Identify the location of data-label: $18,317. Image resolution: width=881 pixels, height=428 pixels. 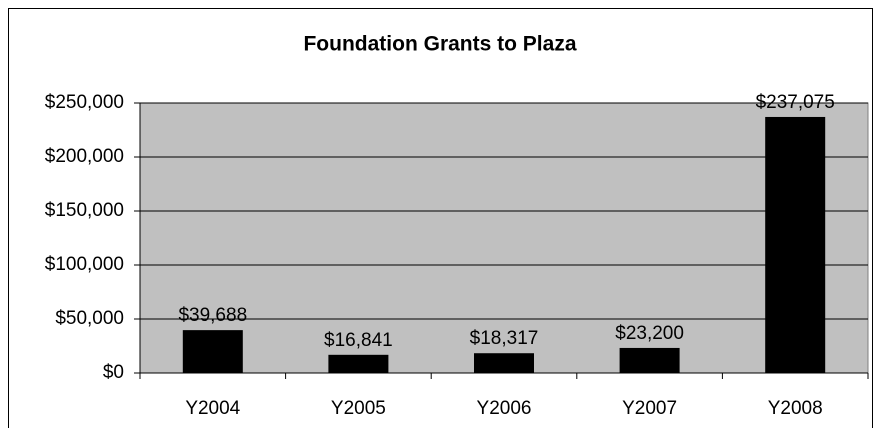
(504, 338).